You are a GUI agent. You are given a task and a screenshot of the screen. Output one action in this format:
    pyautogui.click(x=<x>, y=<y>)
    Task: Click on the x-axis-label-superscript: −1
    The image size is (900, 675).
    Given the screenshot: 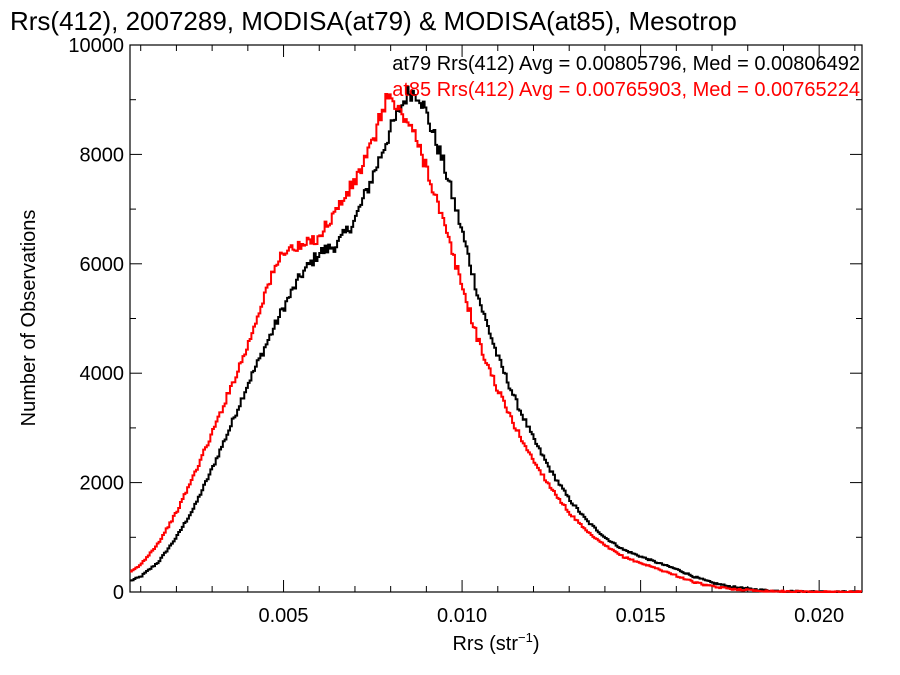 What is the action you would take?
    pyautogui.click(x=525, y=637)
    